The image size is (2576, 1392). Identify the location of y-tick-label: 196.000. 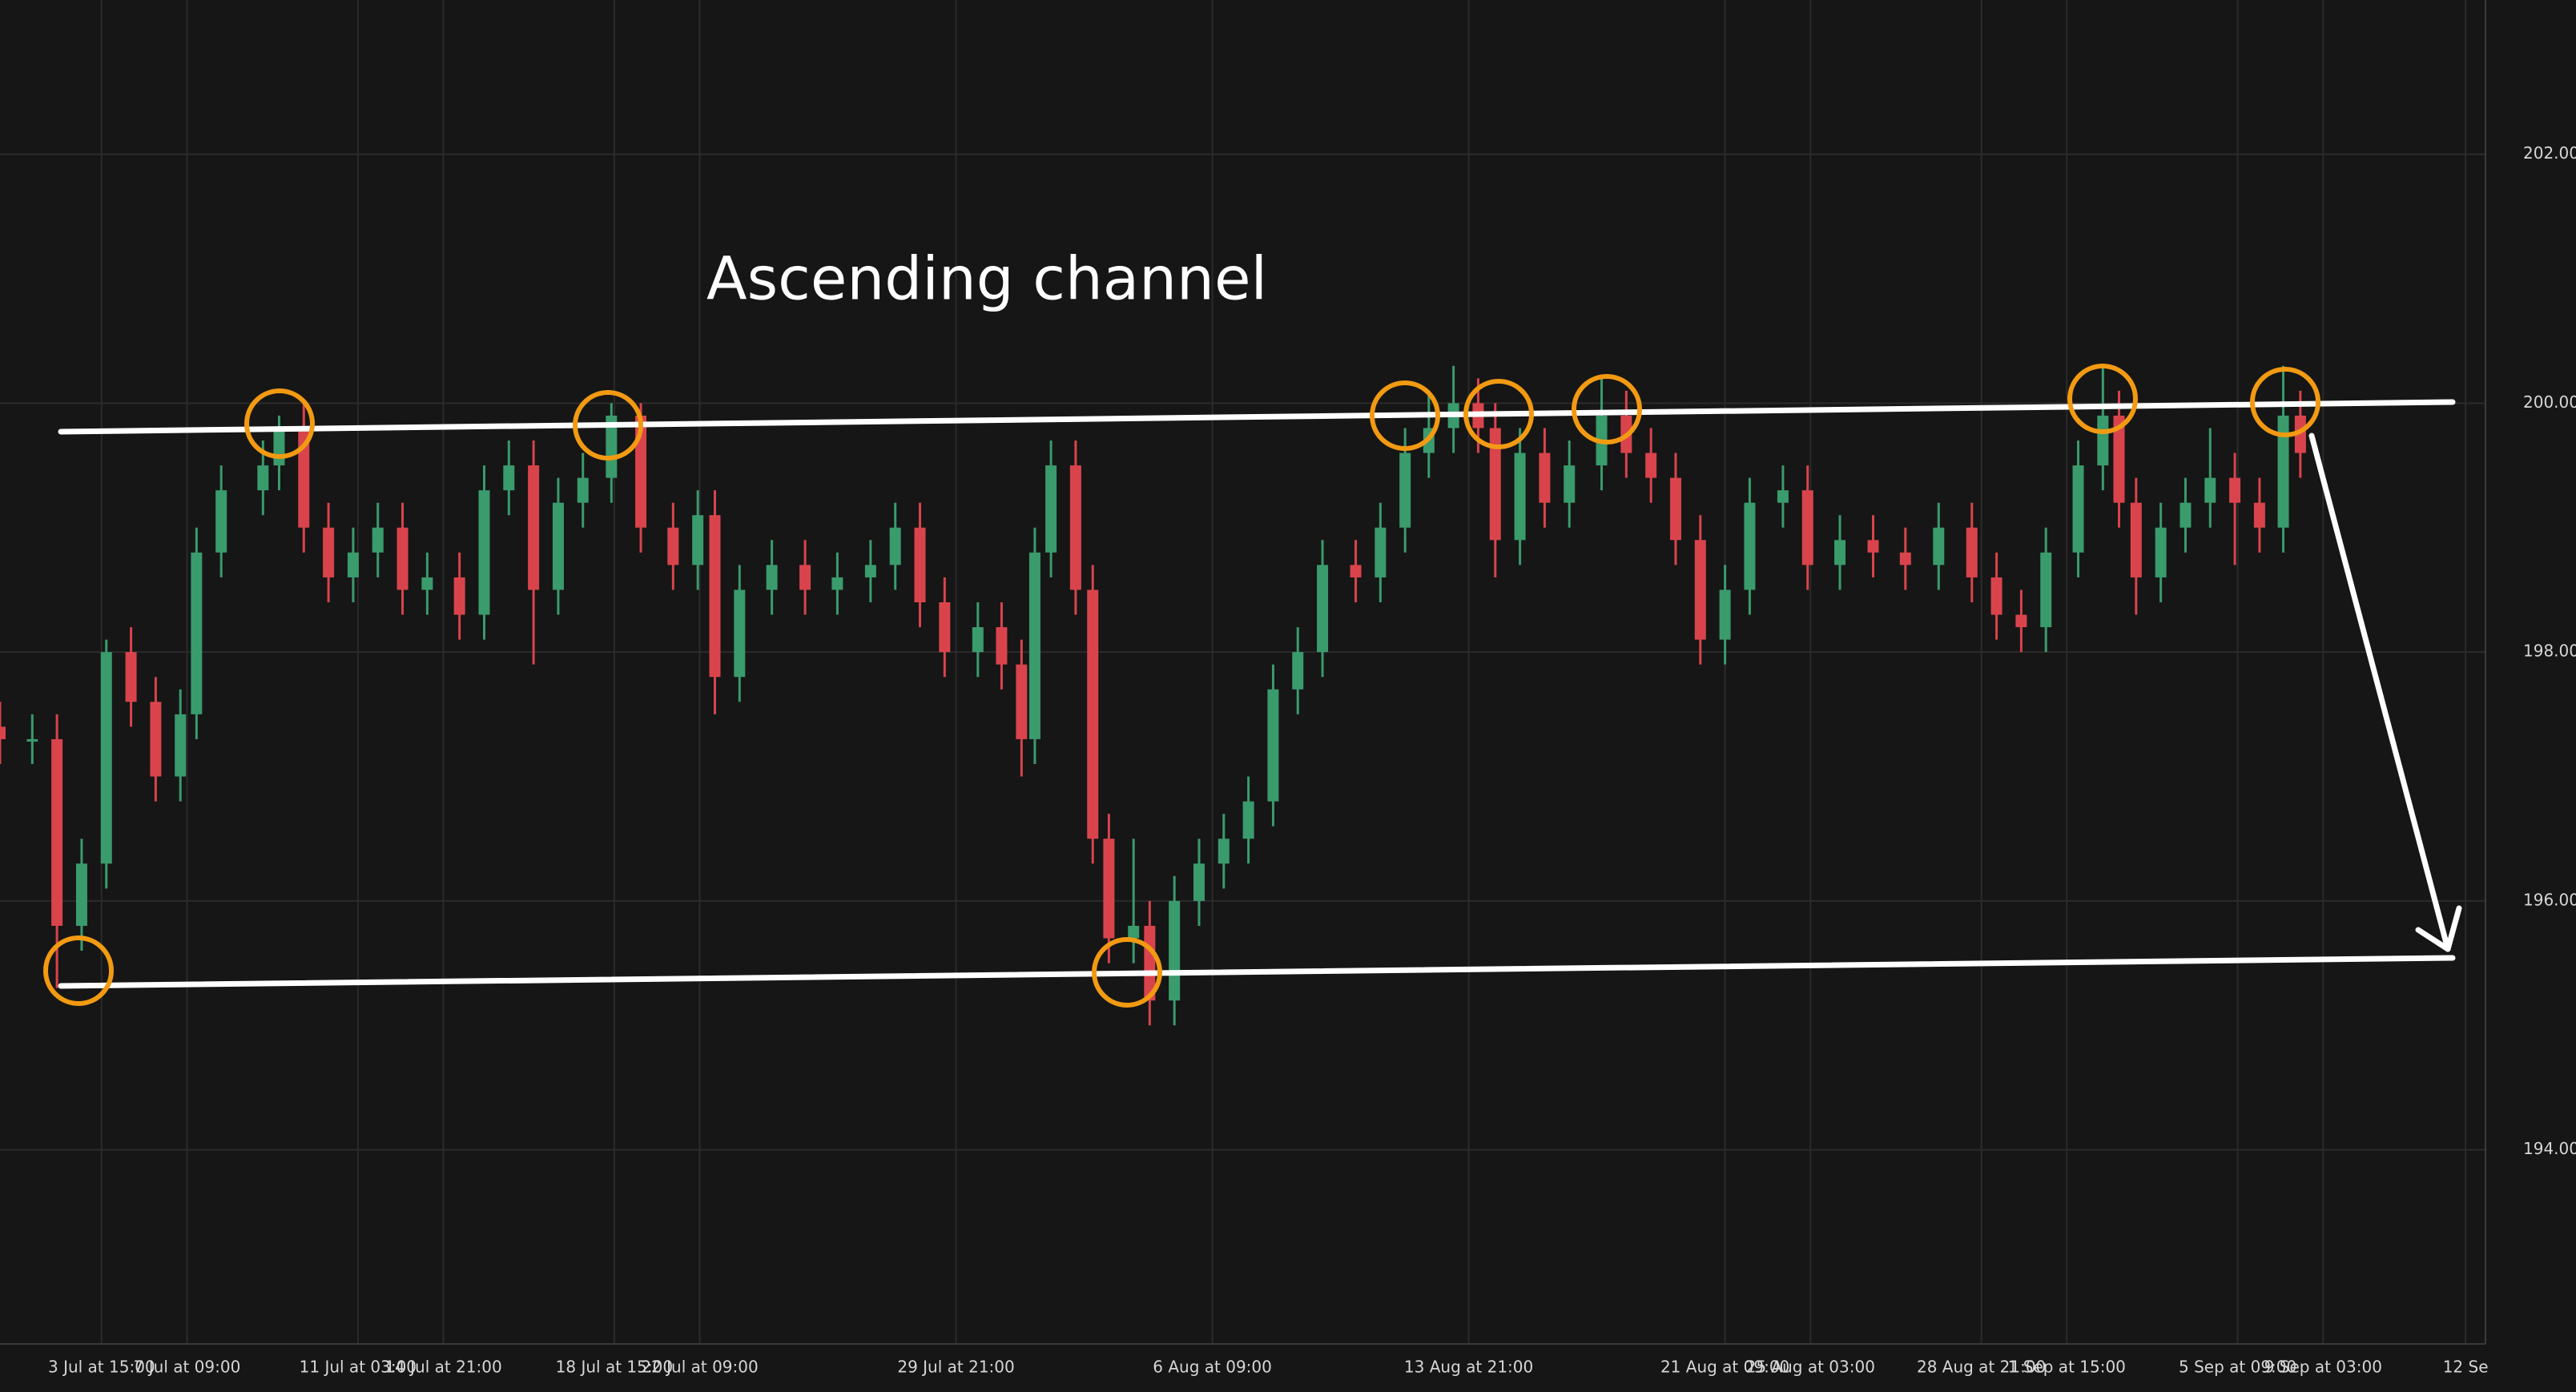
(2549, 899).